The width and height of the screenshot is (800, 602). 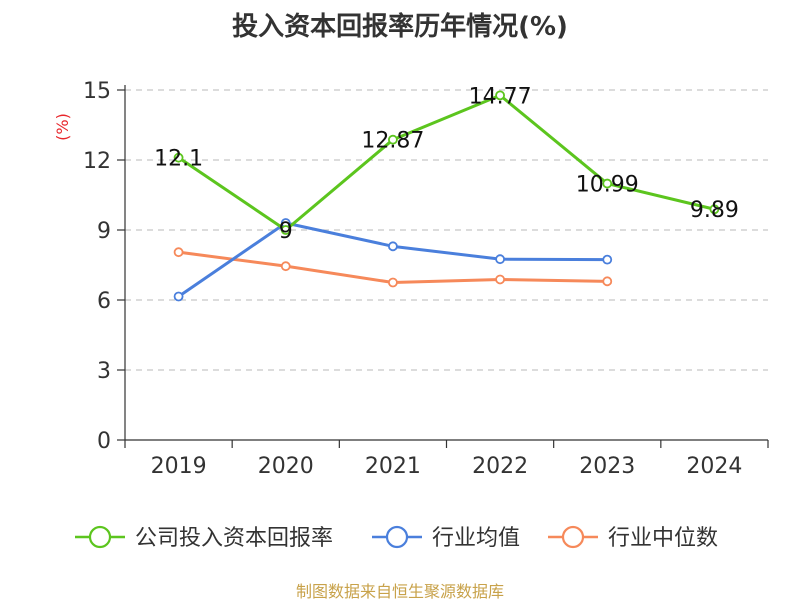 I want to click on x-tick-label: 2020, so click(x=286, y=466).